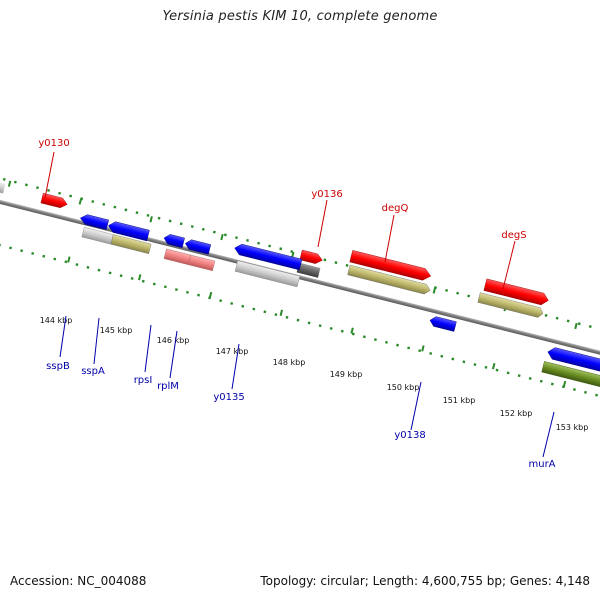  I want to click on kbp-label: 152 kbp, so click(516, 413).